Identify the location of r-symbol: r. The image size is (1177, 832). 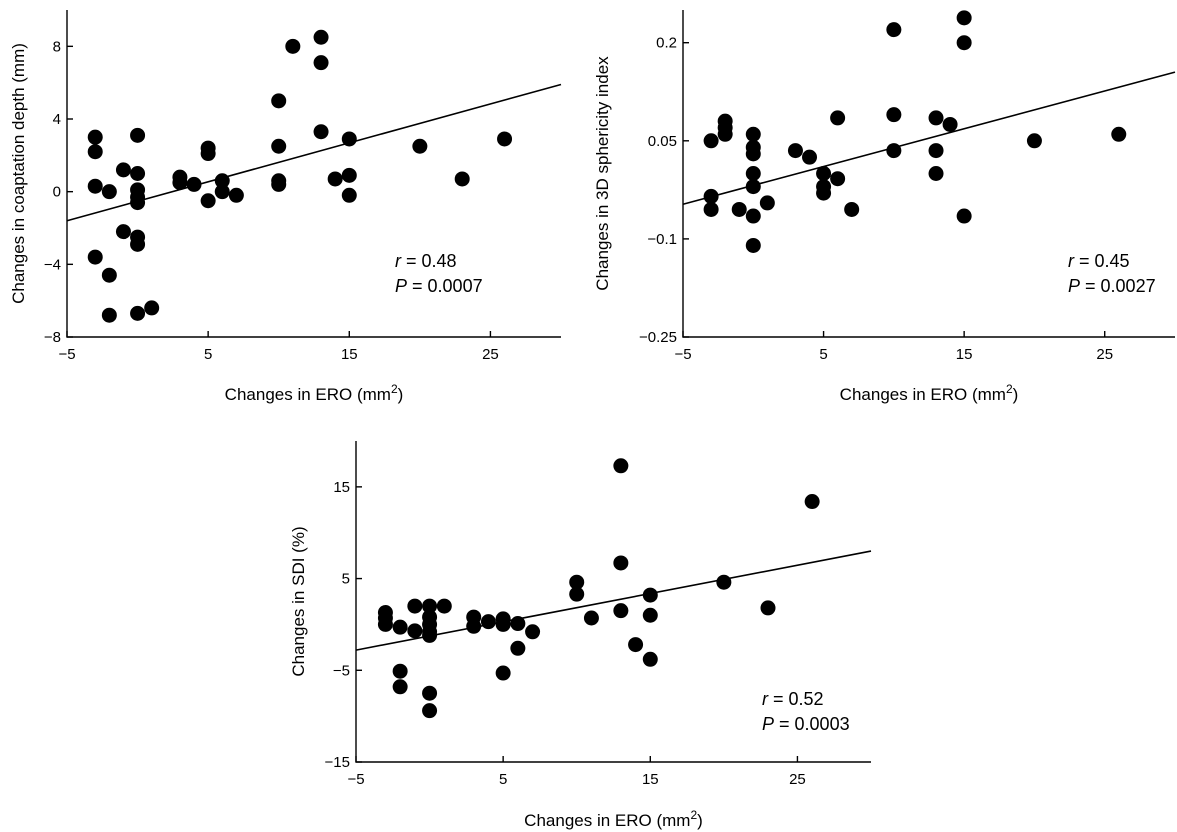
(398, 261).